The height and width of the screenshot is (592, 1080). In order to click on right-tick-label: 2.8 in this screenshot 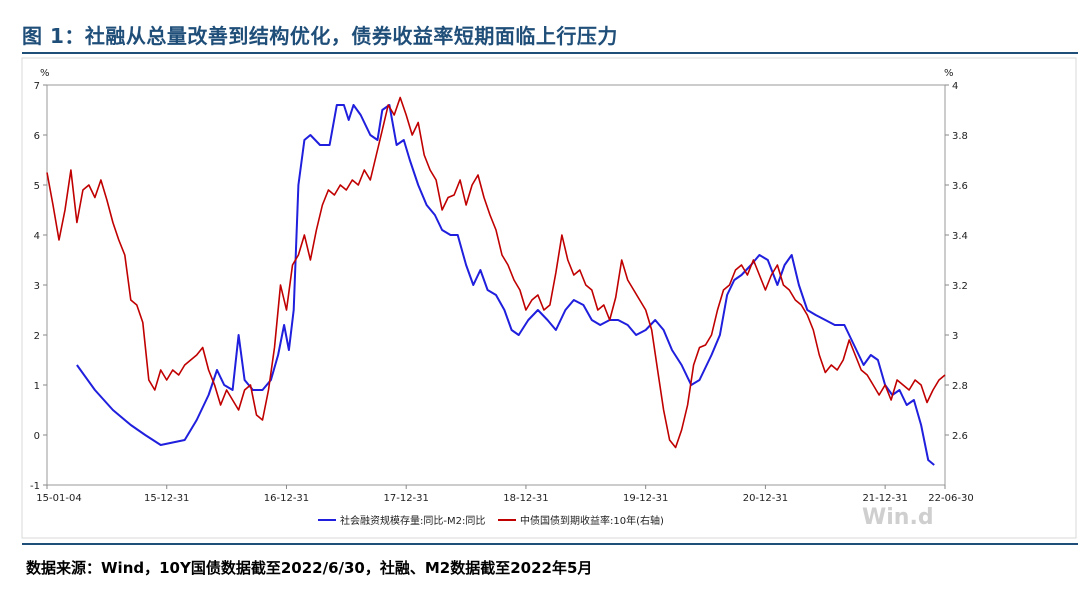, I will do `click(960, 386)`.